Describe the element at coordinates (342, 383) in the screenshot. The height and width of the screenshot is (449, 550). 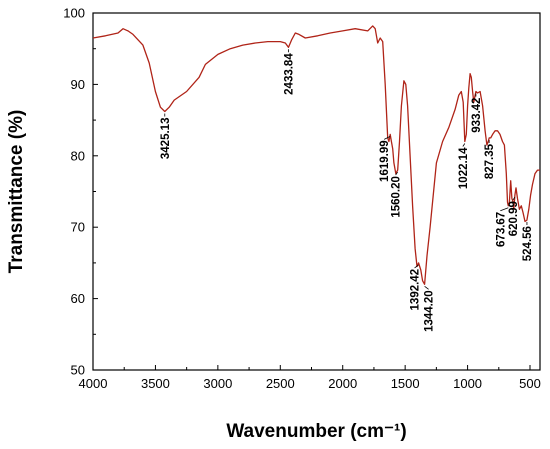
I see `x-tick-label: 2000` at that location.